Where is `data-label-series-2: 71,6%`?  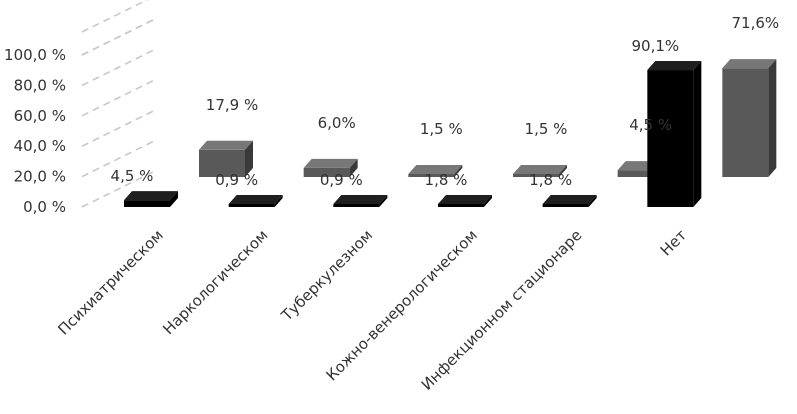
data-label-series-2: 71,6% is located at coordinates (756, 23).